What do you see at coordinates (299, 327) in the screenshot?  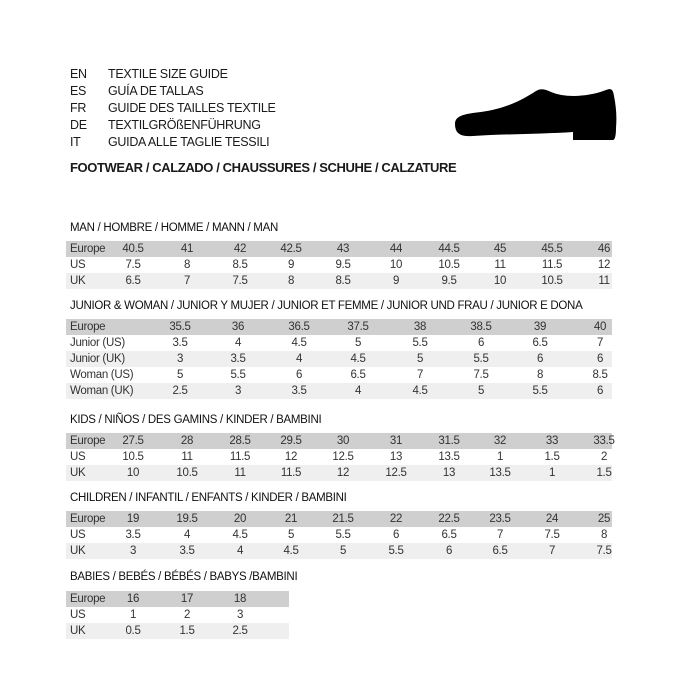 I see `size-cell: 36.5` at bounding box center [299, 327].